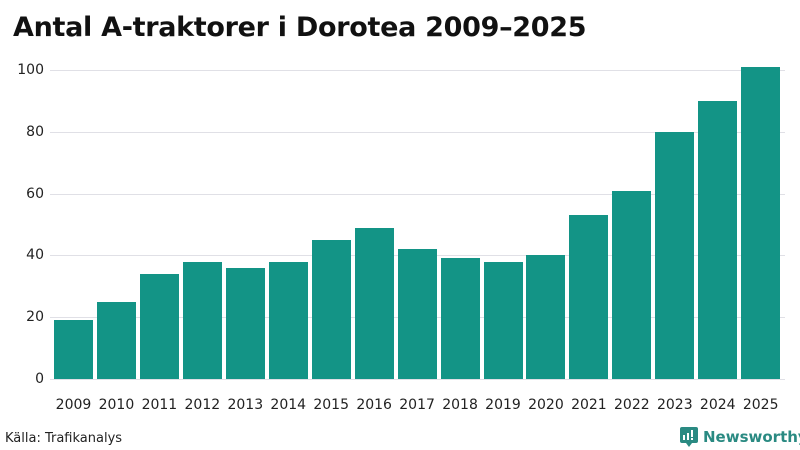 The image size is (800, 450). What do you see at coordinates (73, 405) in the screenshot?
I see `x-tick-label: 2009` at bounding box center [73, 405].